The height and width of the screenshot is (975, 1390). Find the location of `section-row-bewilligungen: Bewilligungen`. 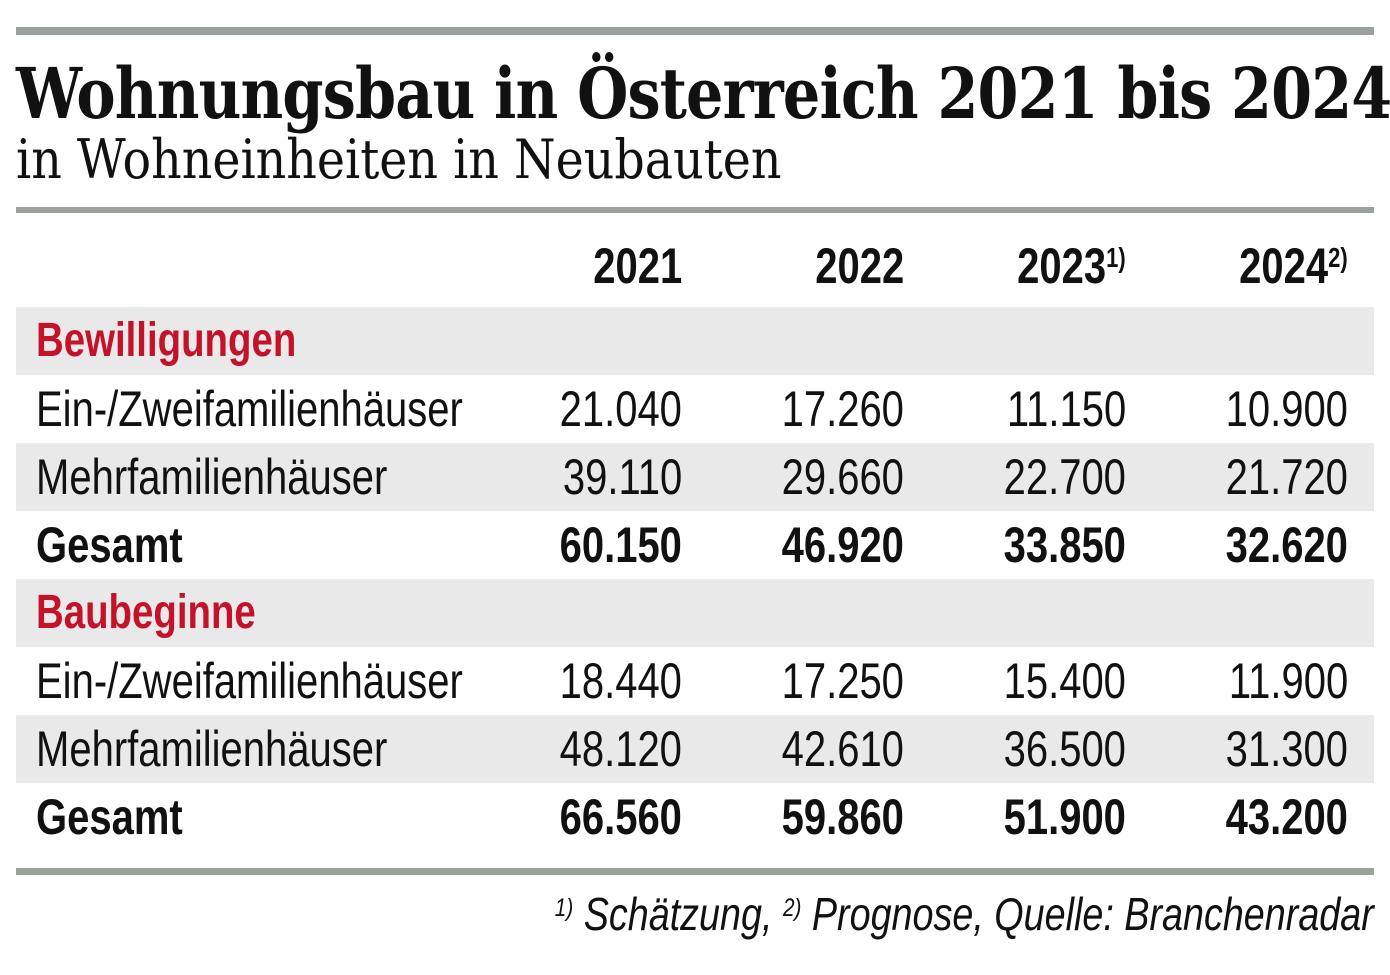

section-row-bewilligungen: Bewilligungen is located at coordinates (695, 340).